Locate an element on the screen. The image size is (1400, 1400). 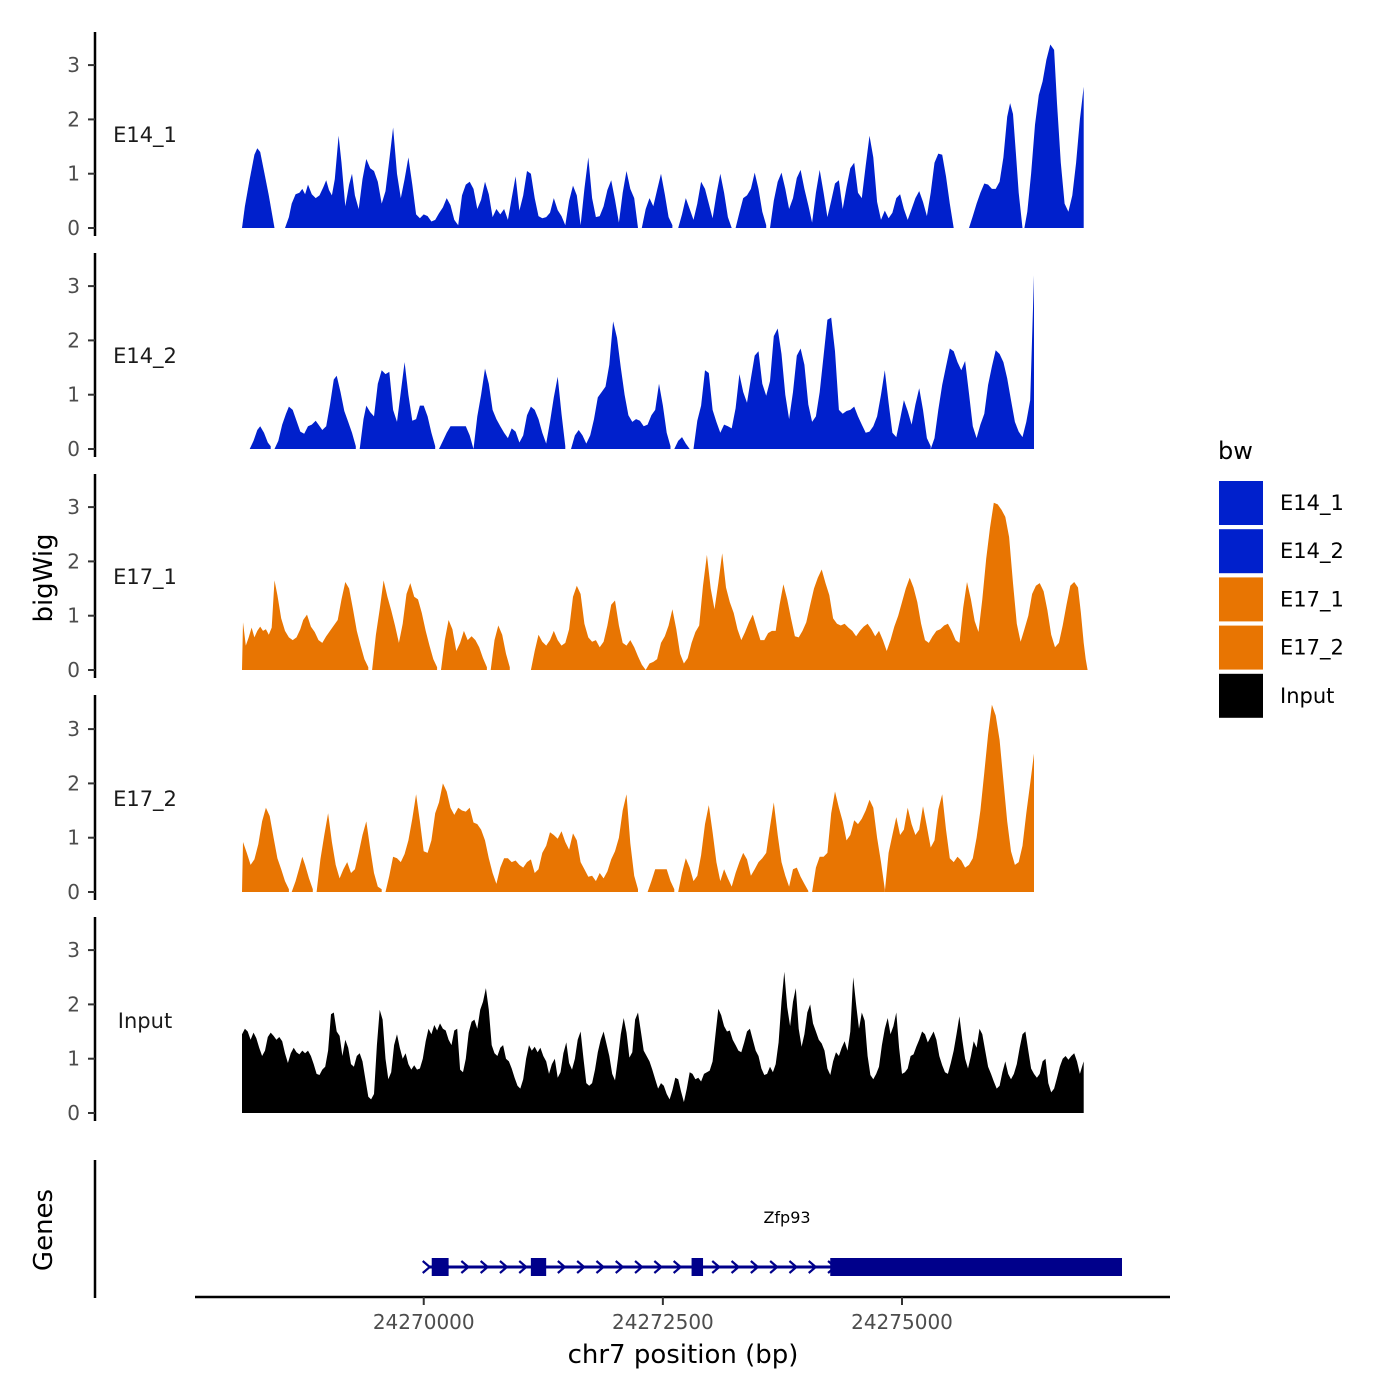
x-axis-title: chr7 position (bp) is located at coordinates (683, 1355).